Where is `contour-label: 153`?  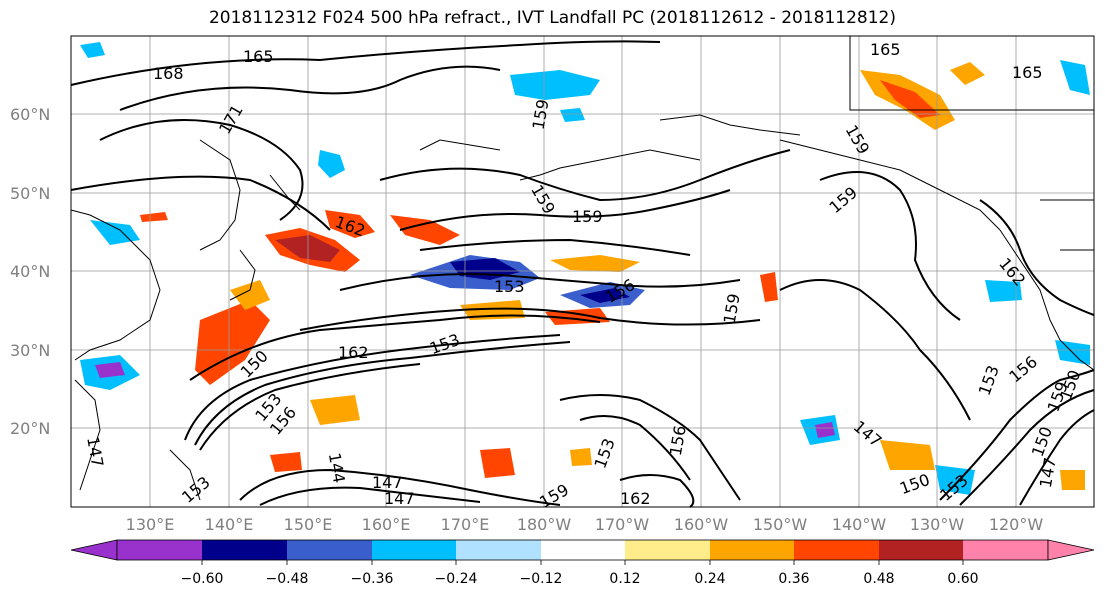
contour-label: 153 is located at coordinates (509, 286).